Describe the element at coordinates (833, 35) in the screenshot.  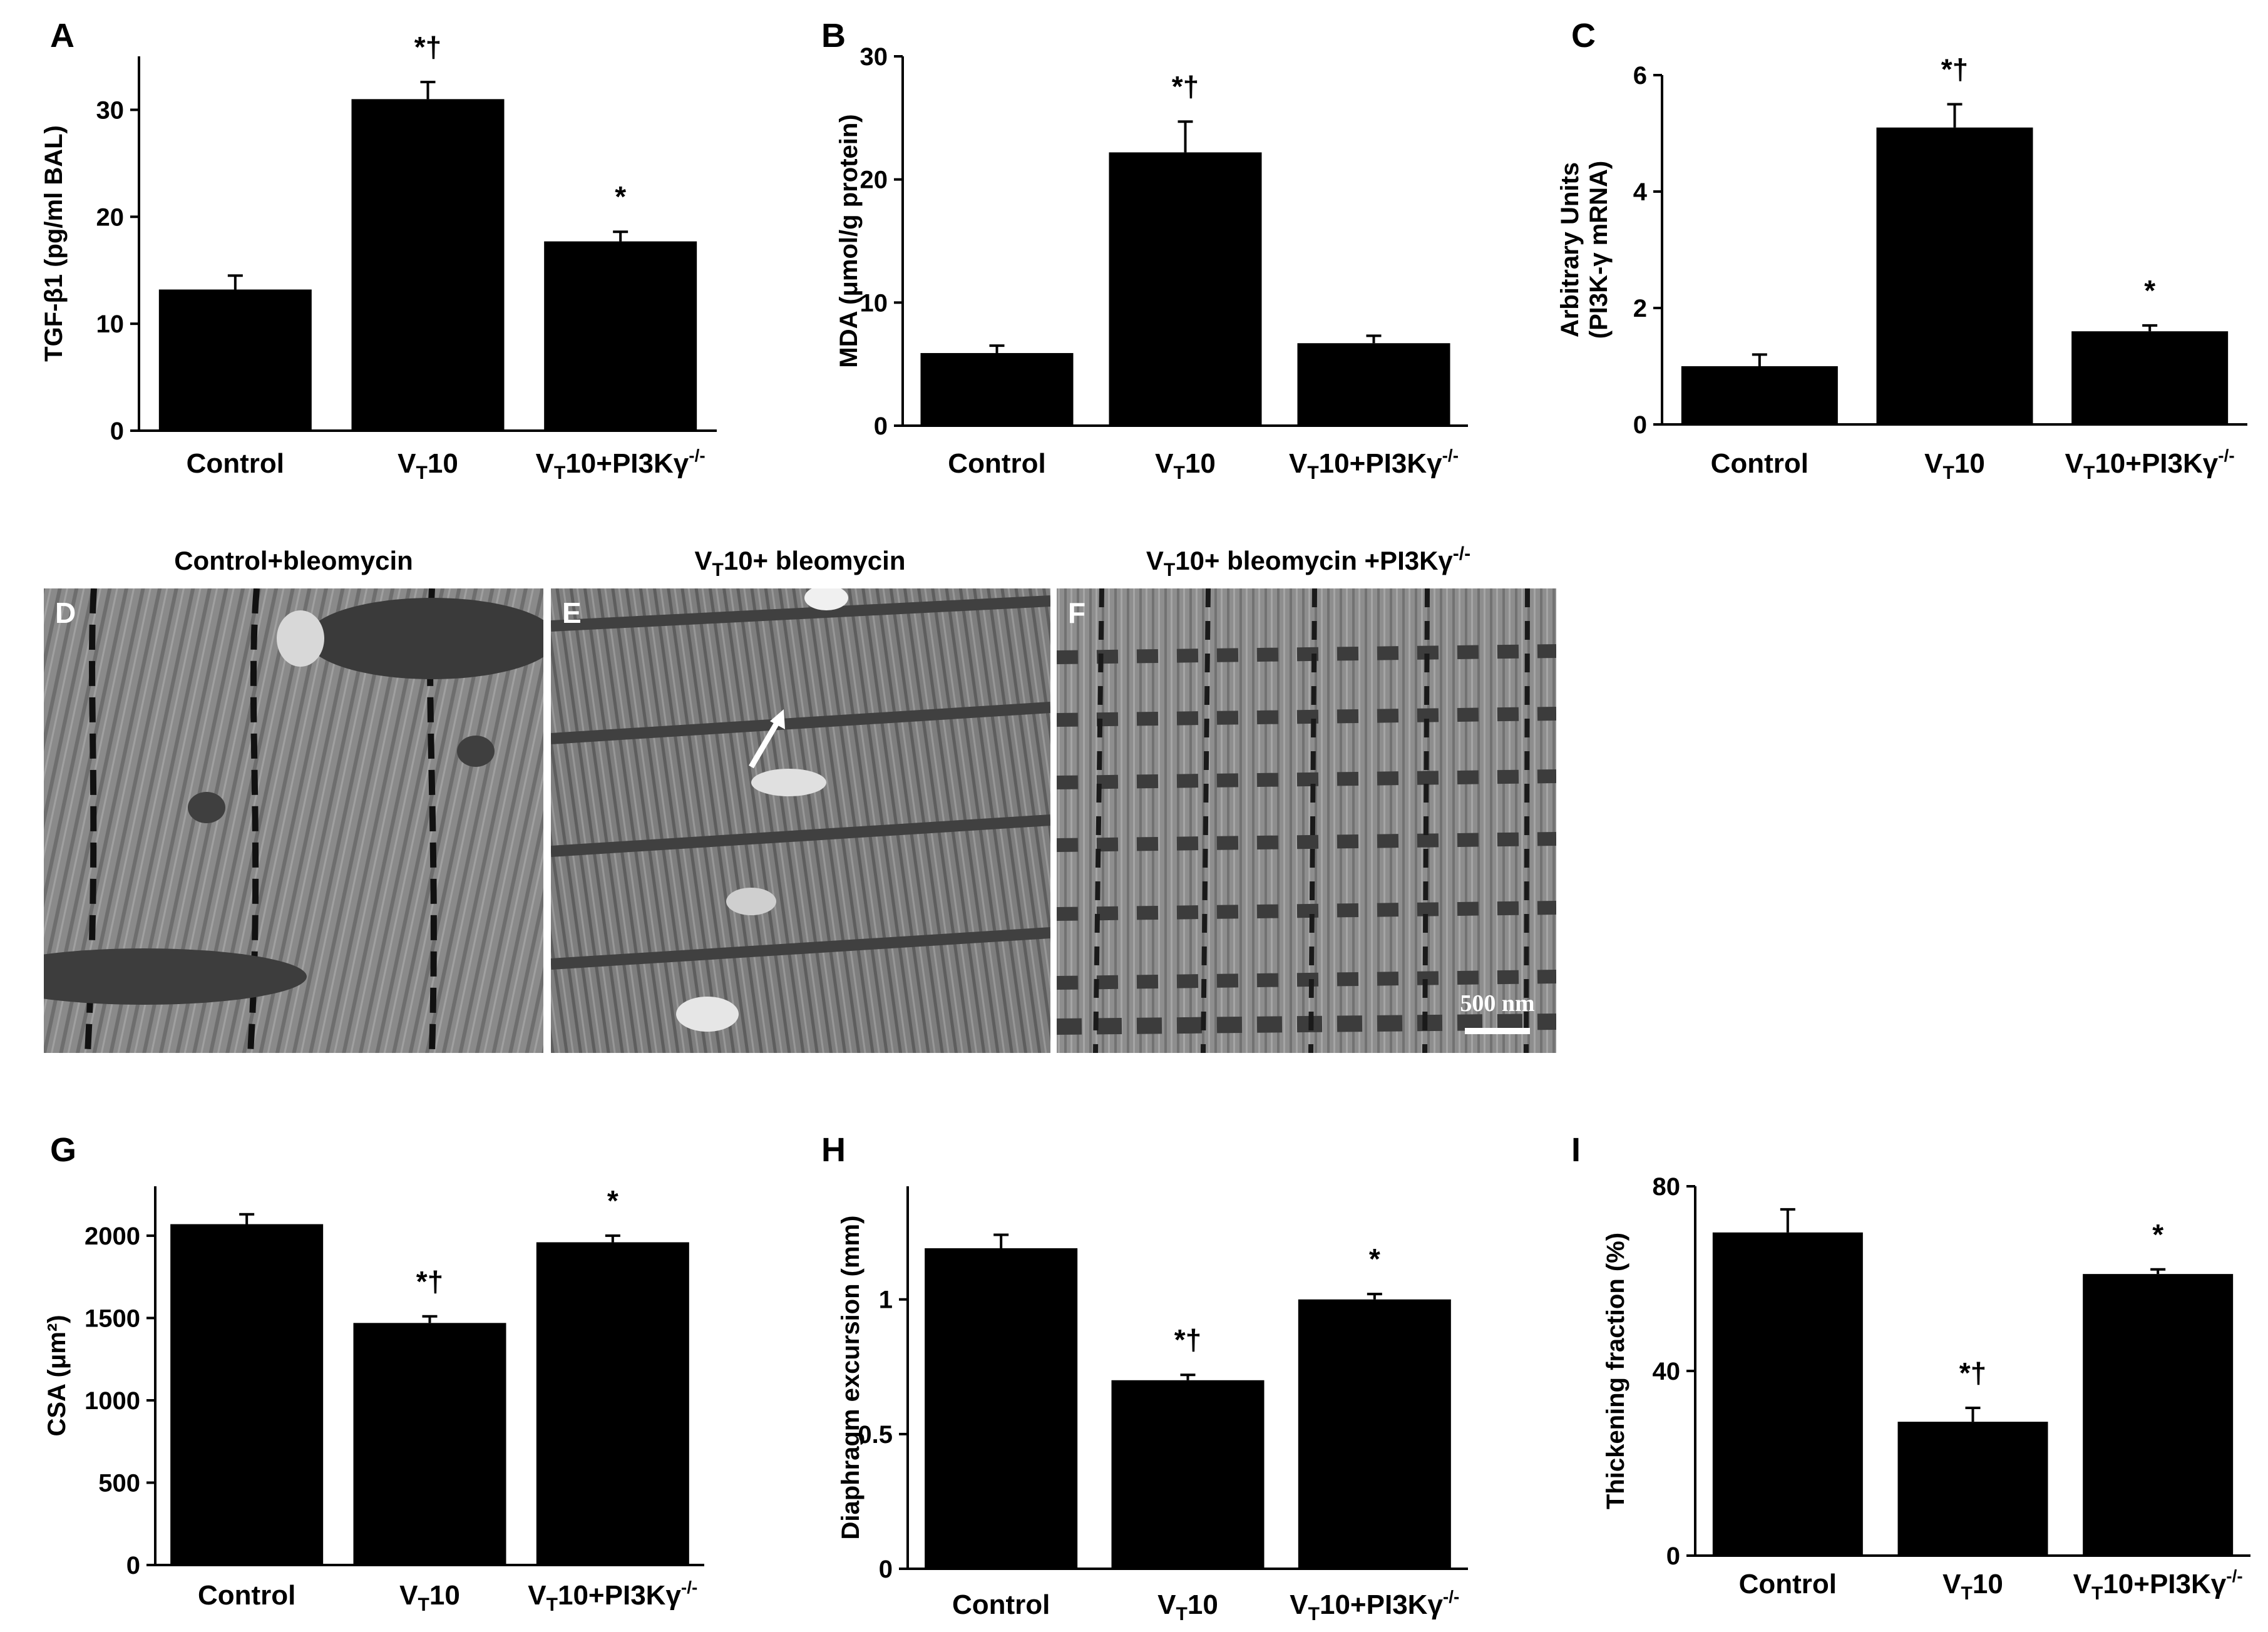
I see `panel-letter-b: B` at that location.